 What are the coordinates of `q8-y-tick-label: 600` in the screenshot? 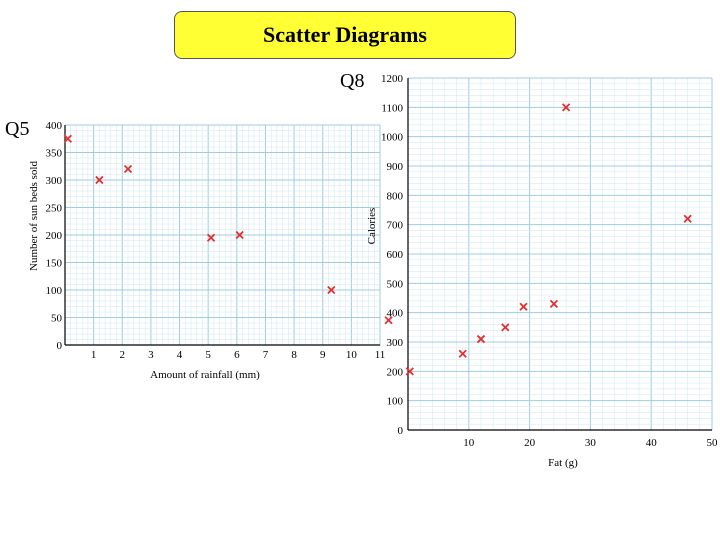 It's located at (395, 255).